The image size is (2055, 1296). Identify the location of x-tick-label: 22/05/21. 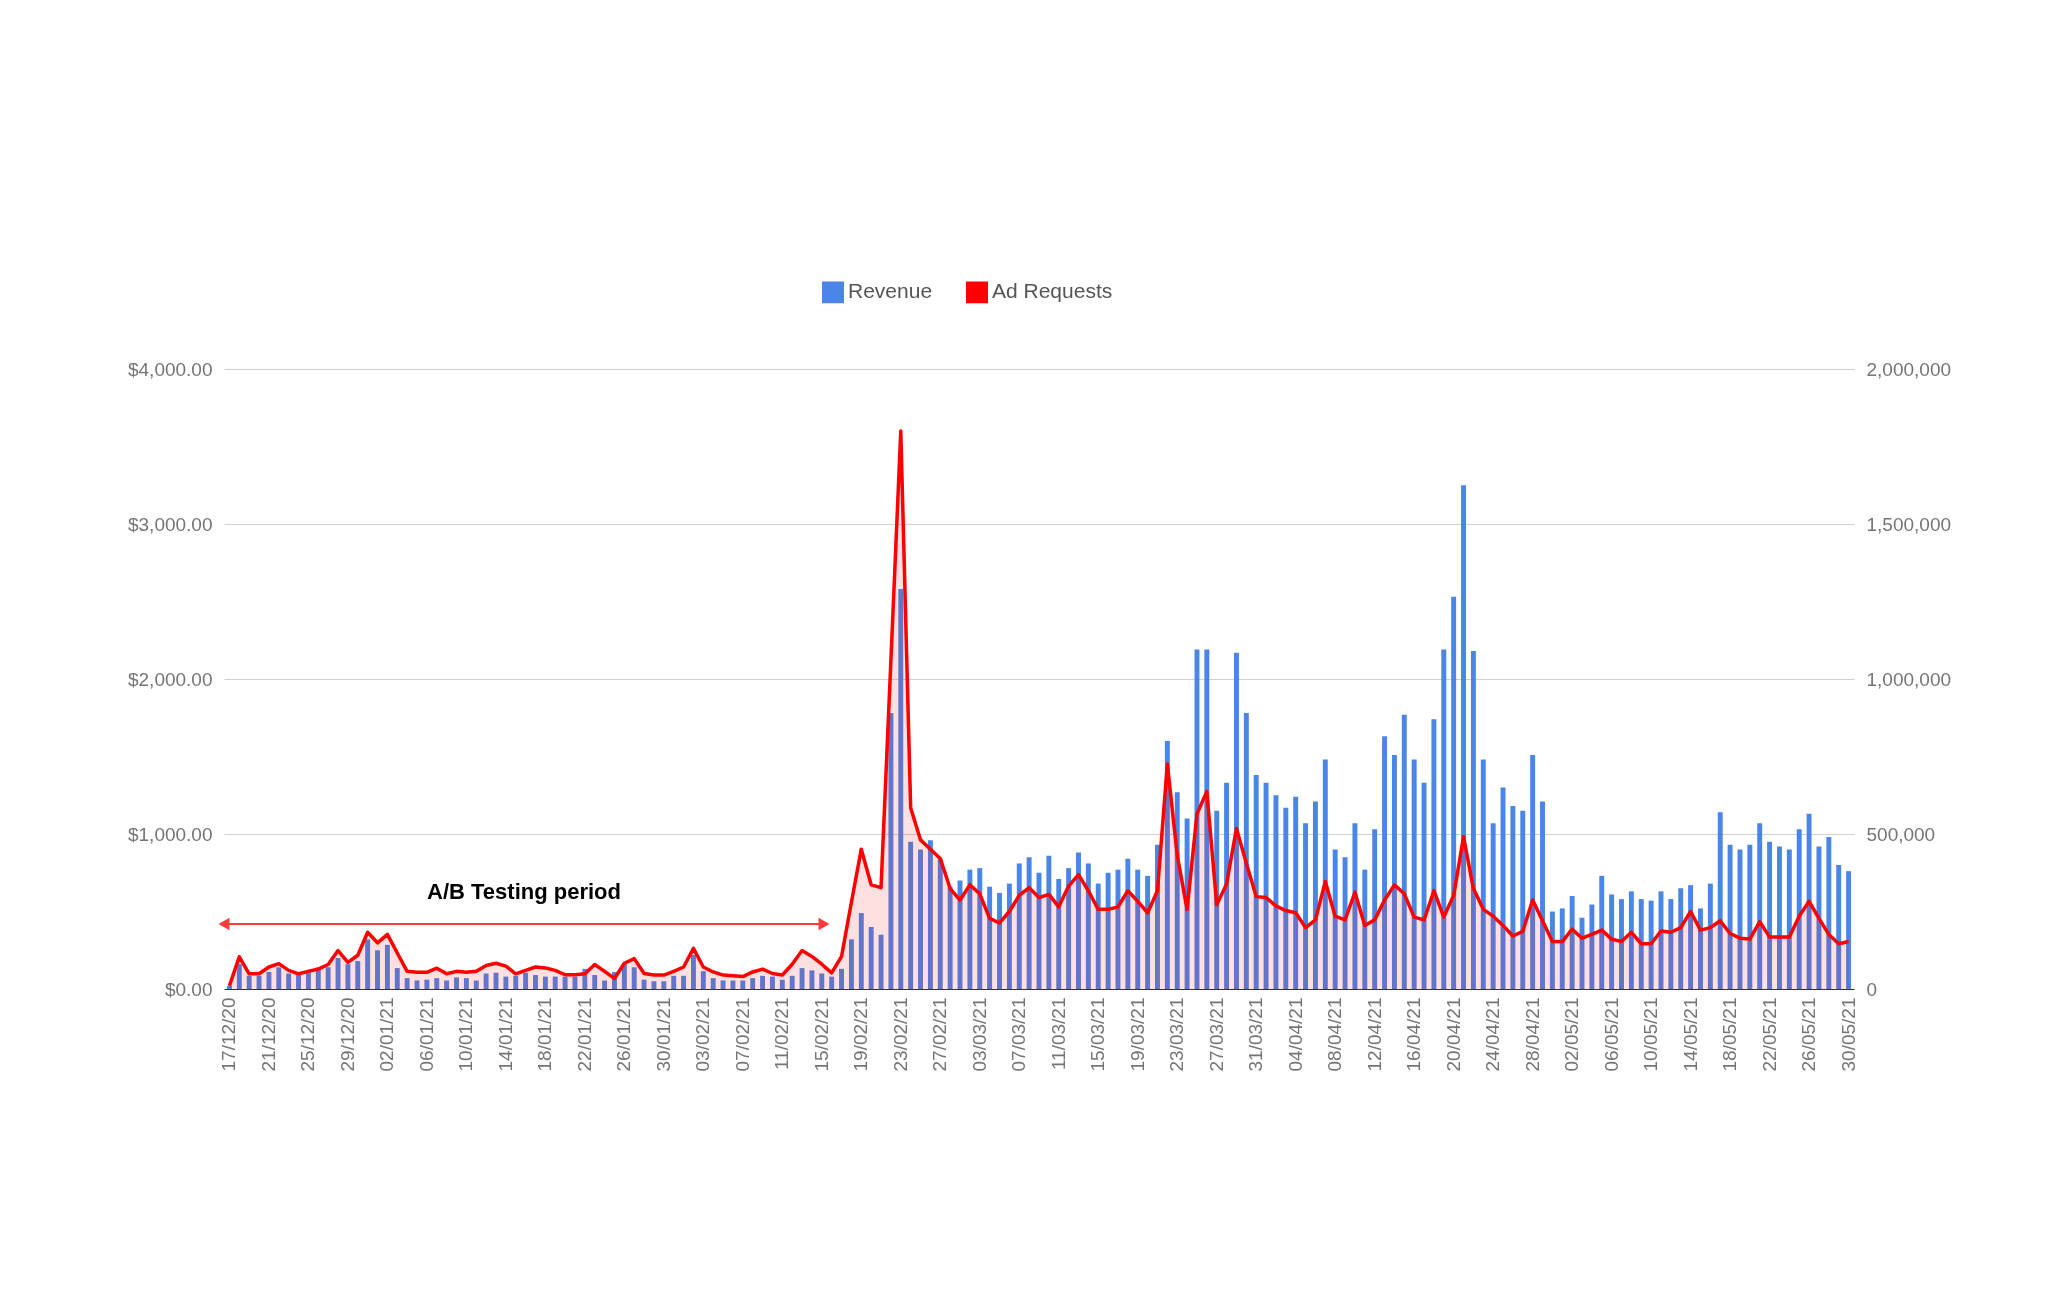
(1769, 1034).